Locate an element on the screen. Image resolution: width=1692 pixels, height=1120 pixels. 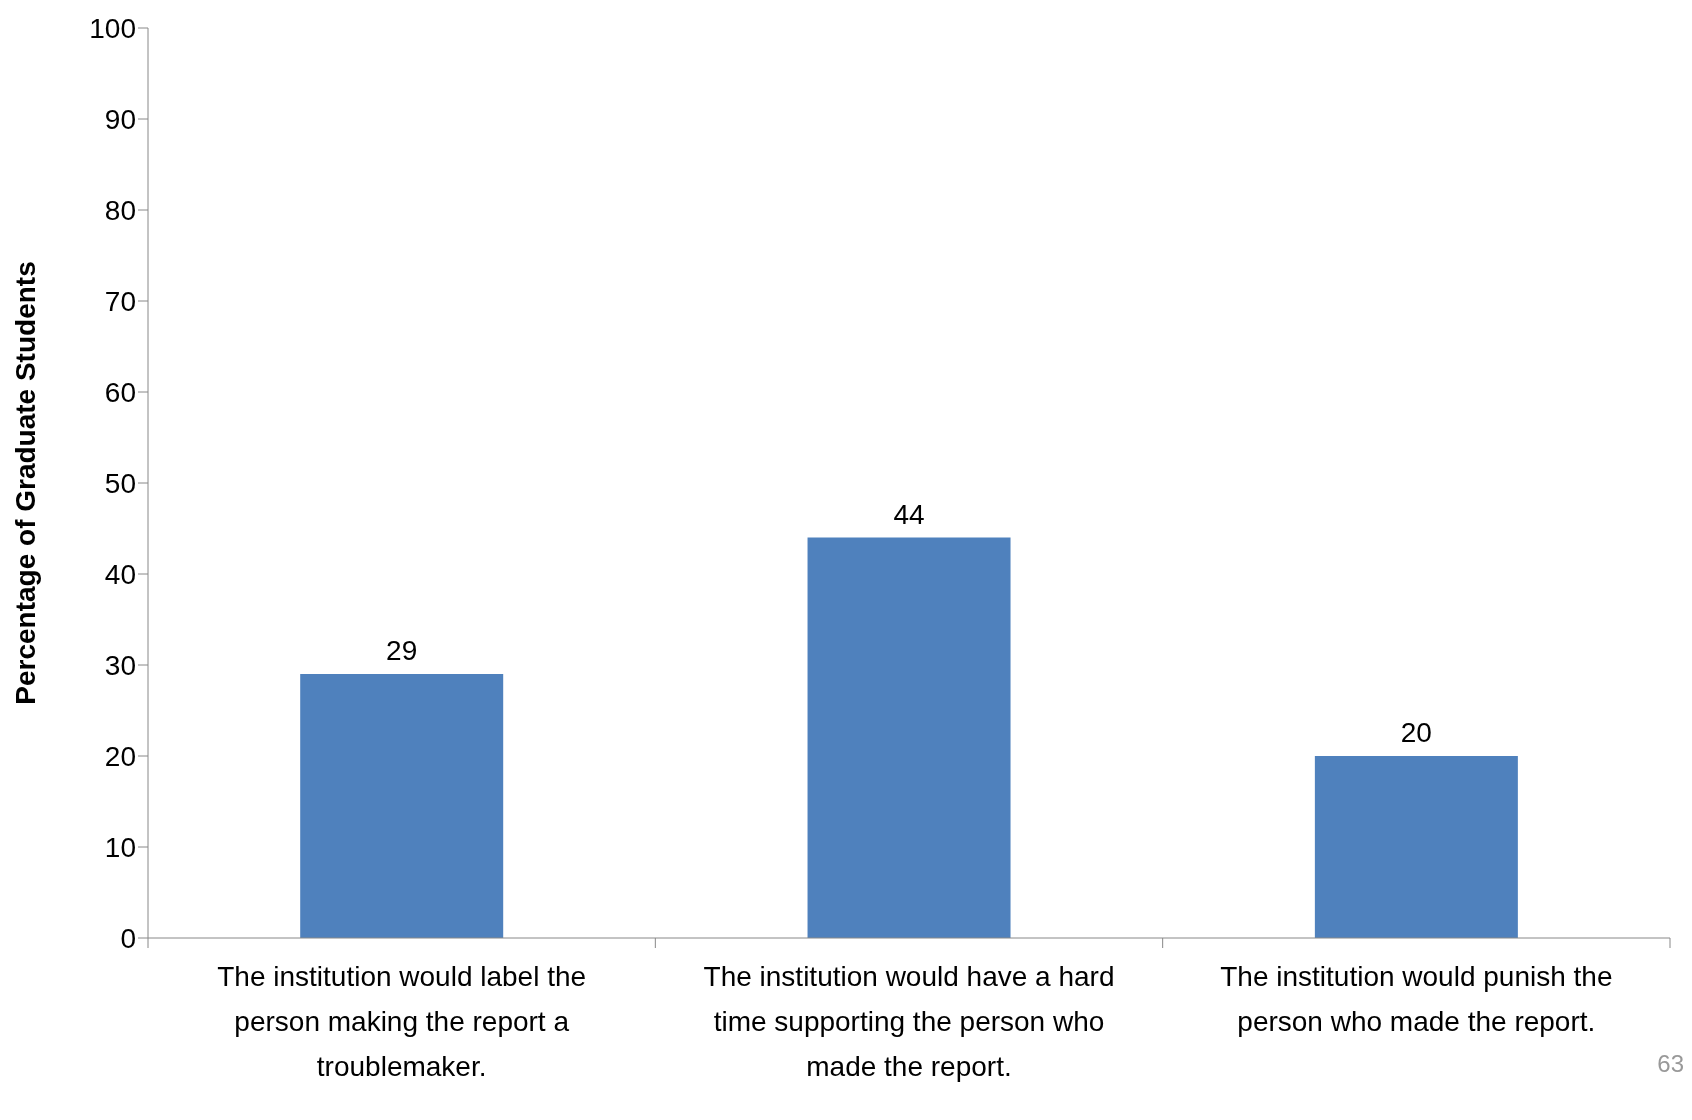
data-label: 29 is located at coordinates (402, 651).